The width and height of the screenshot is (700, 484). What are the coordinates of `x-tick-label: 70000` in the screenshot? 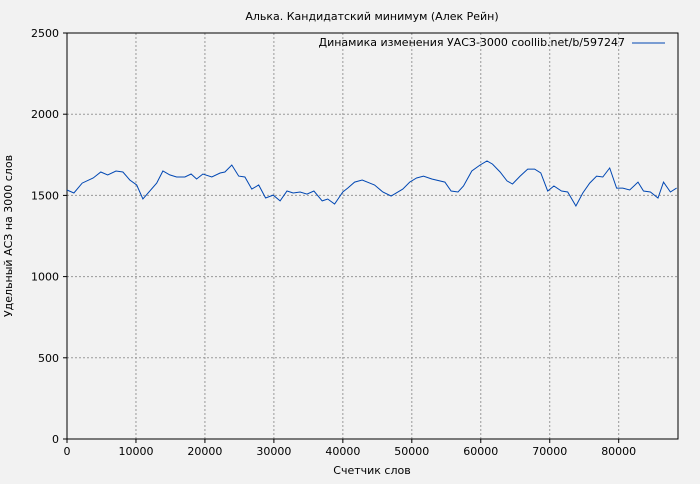 It's located at (549, 451).